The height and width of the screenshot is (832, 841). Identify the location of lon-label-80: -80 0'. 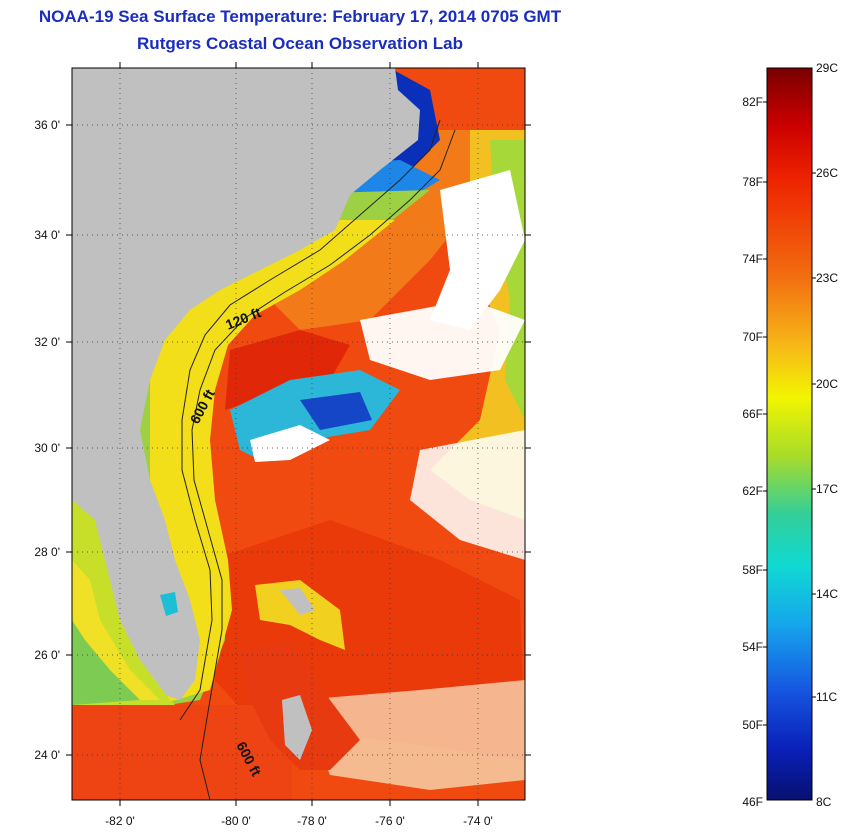
(236, 821).